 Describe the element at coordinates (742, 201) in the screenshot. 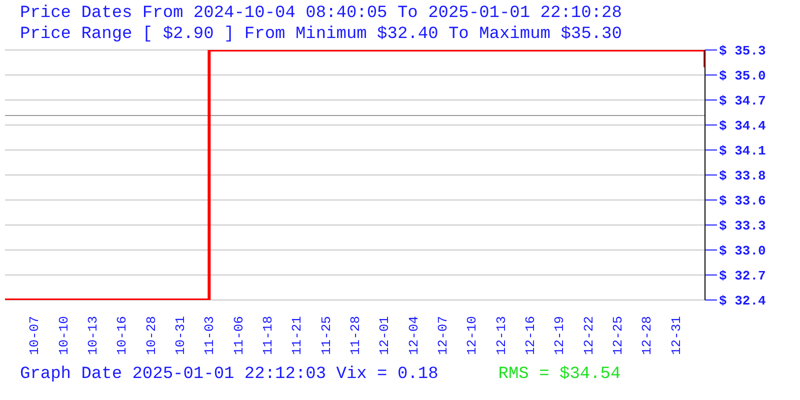

I see `y-tick-label: $ 33.6` at that location.